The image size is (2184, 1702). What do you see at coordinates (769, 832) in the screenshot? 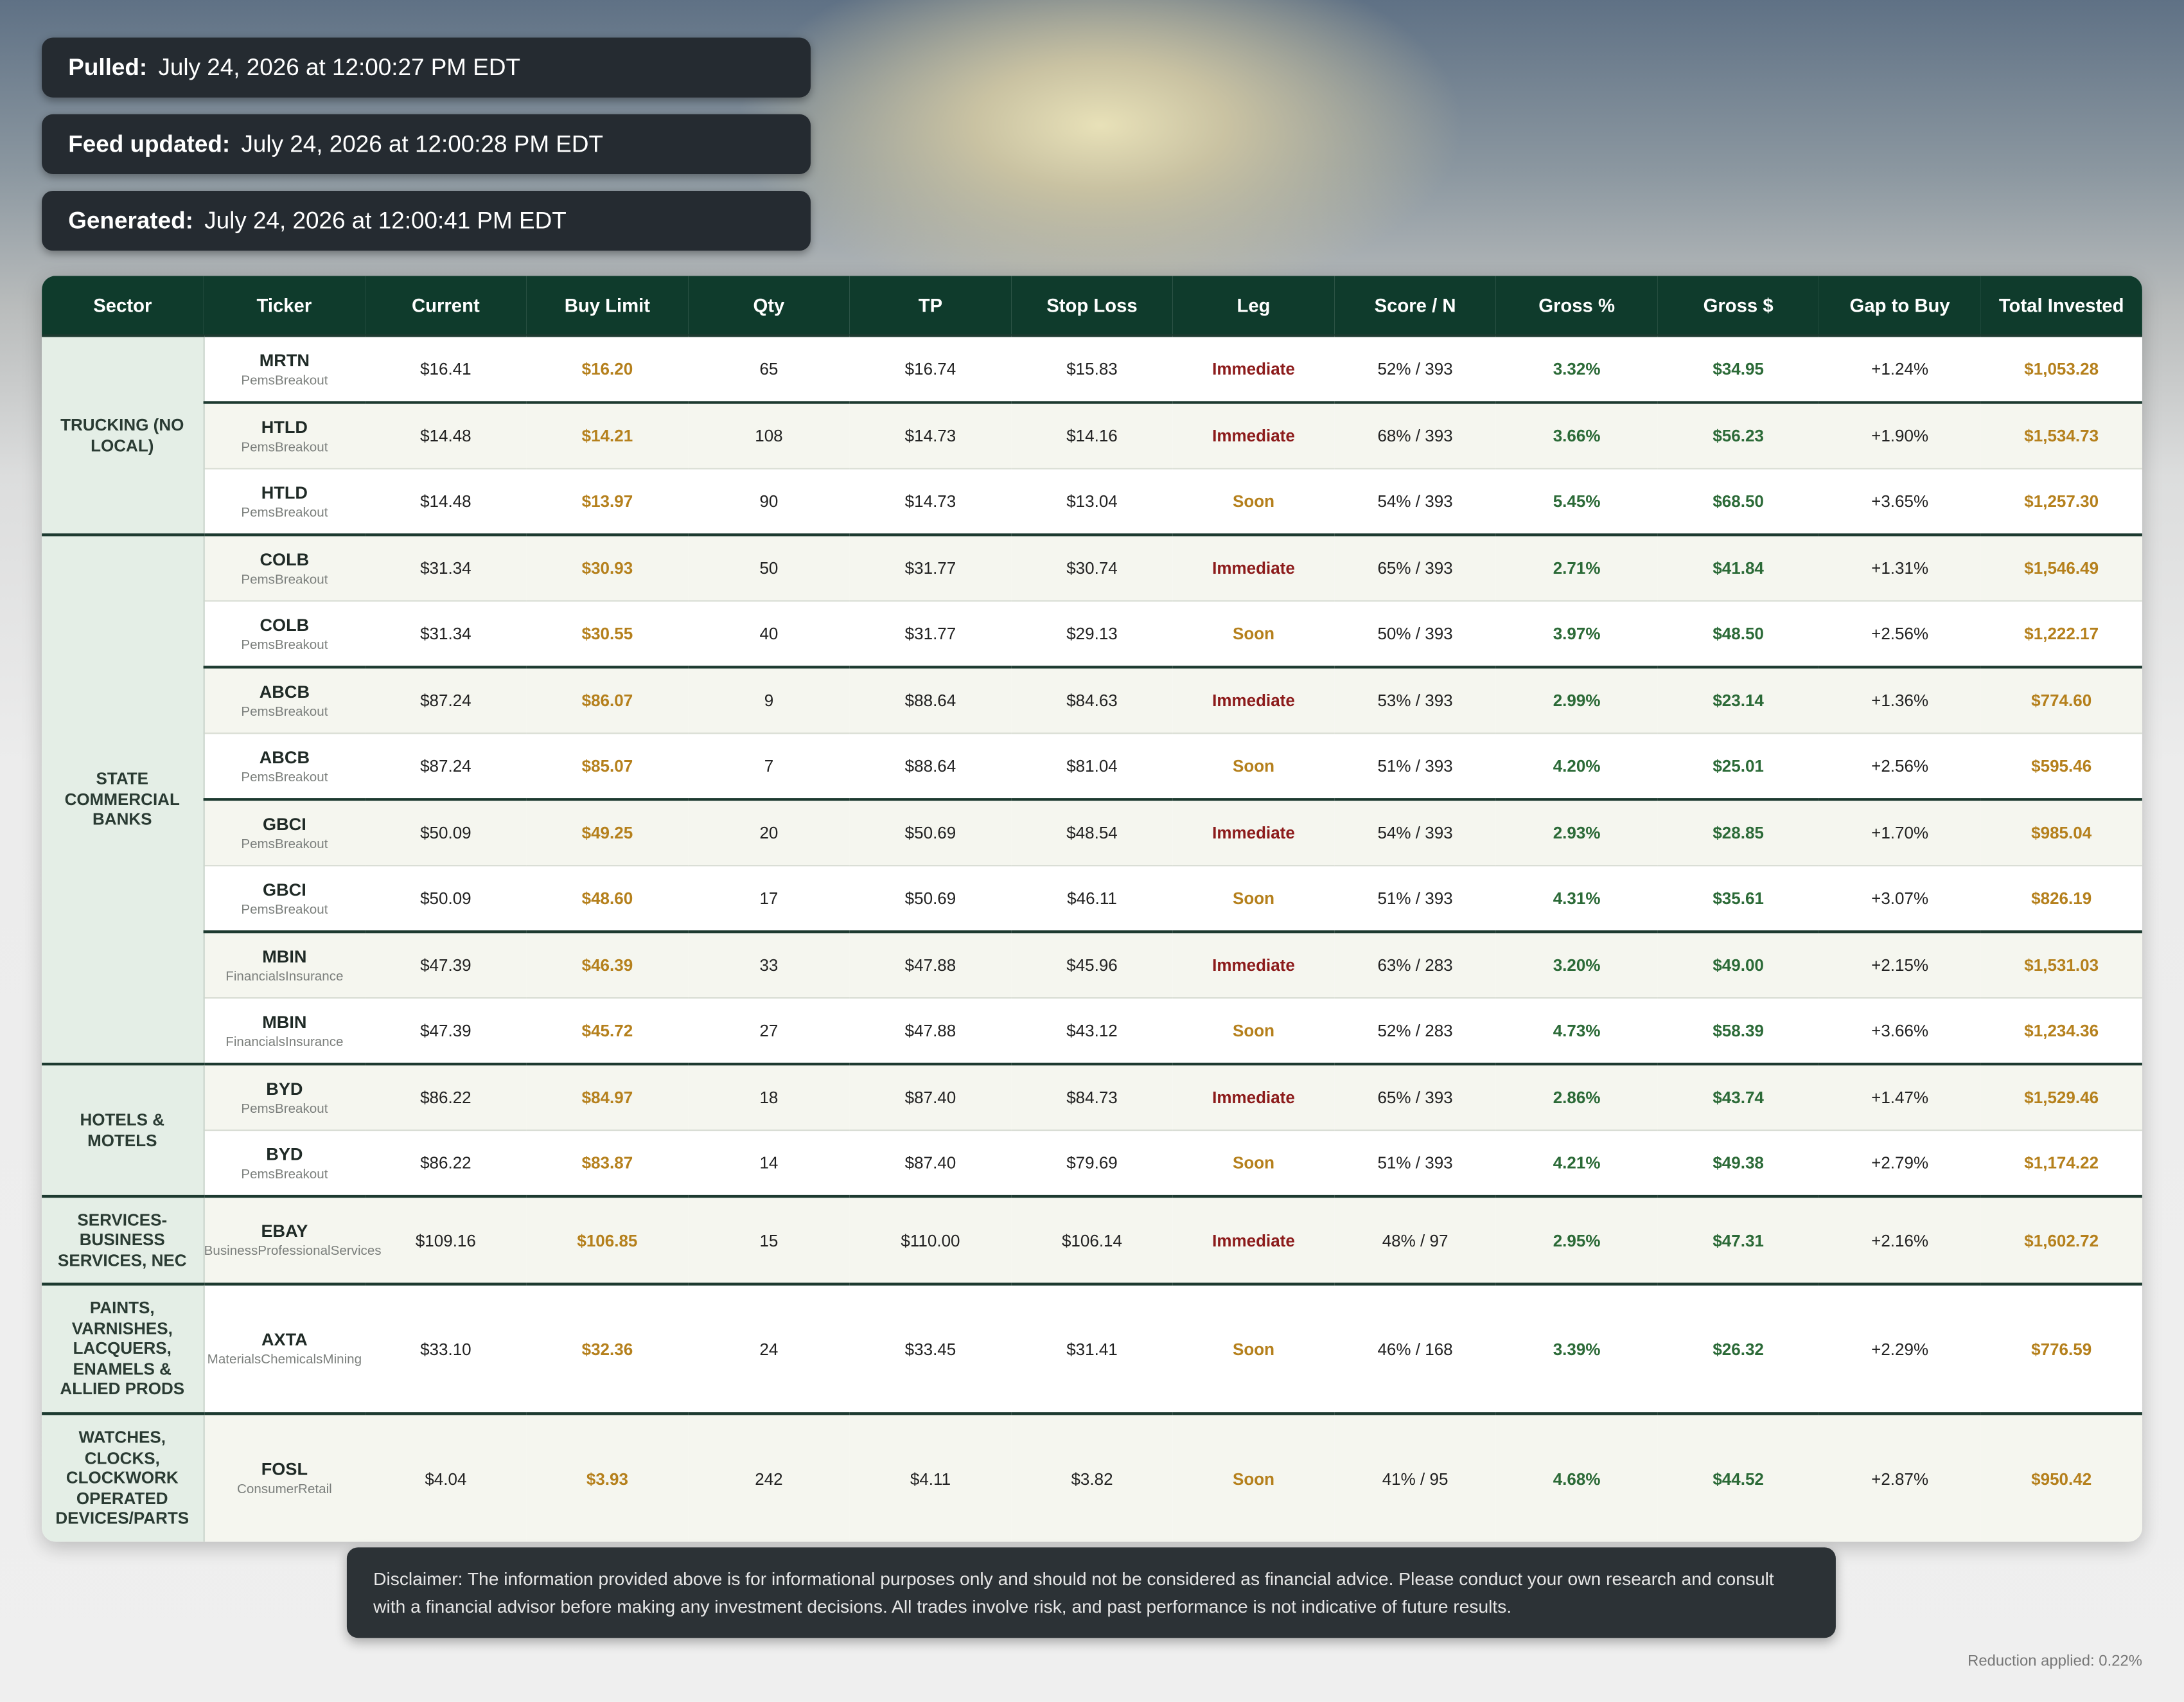
I see `qty-cell: 20` at bounding box center [769, 832].